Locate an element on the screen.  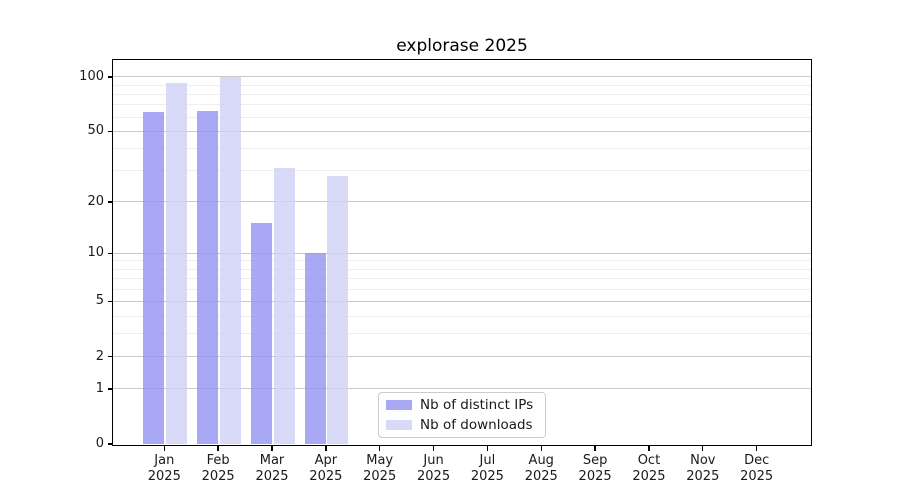
month-name: Jun is located at coordinates (433, 460).